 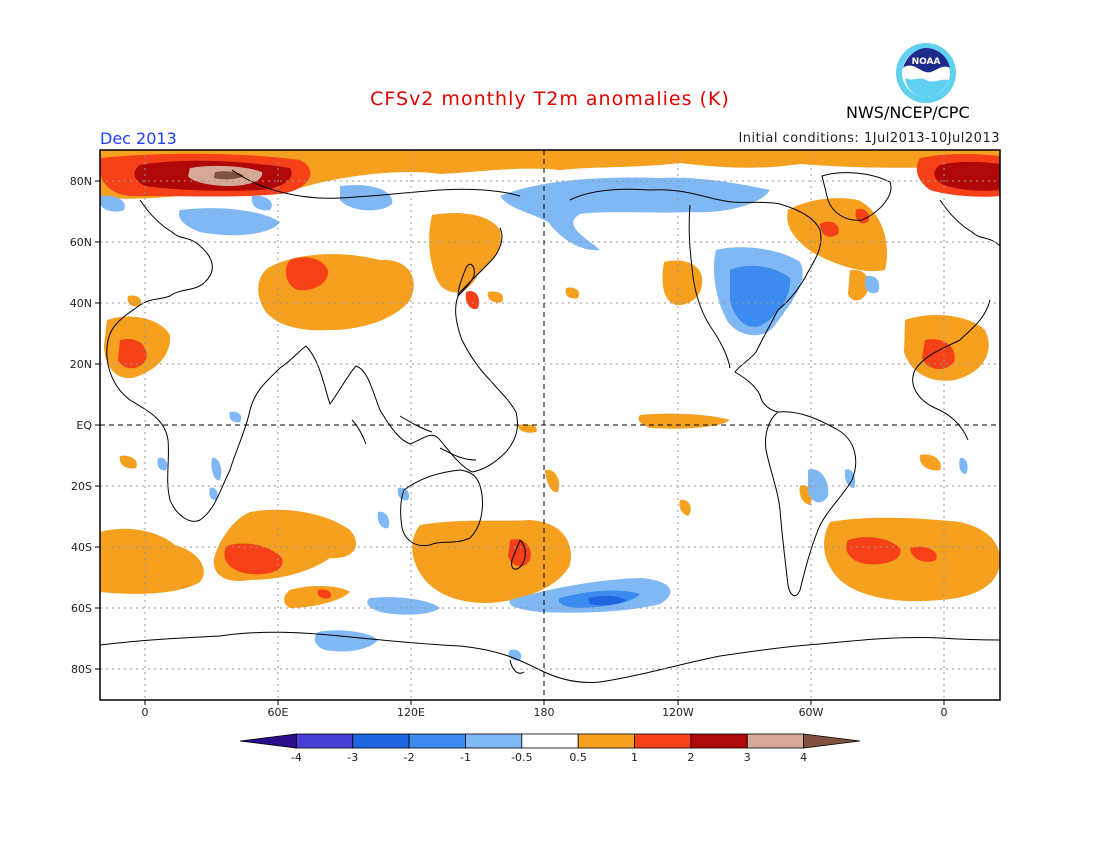 I want to click on lon-label: 180, so click(x=544, y=712).